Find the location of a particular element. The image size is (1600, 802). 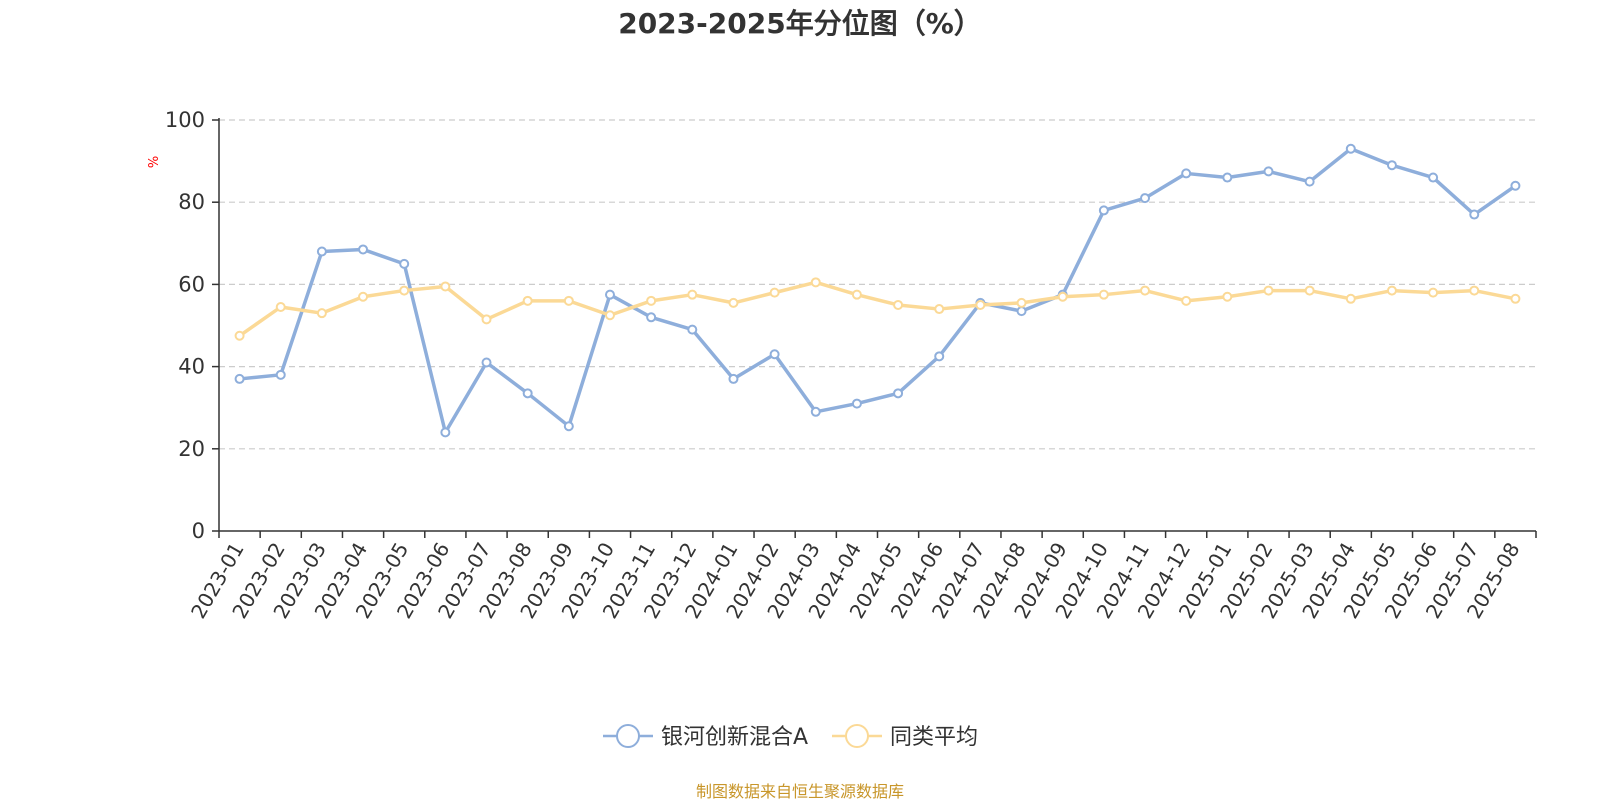

y-axis-label: % is located at coordinates (154, 162).